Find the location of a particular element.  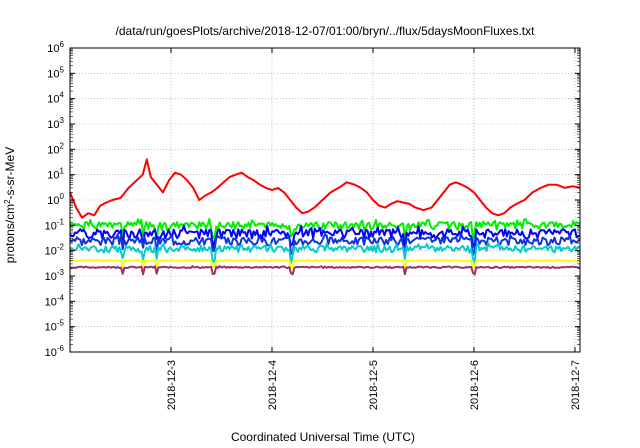

y-tick-label: 10⁶ is located at coordinates (55, 47).